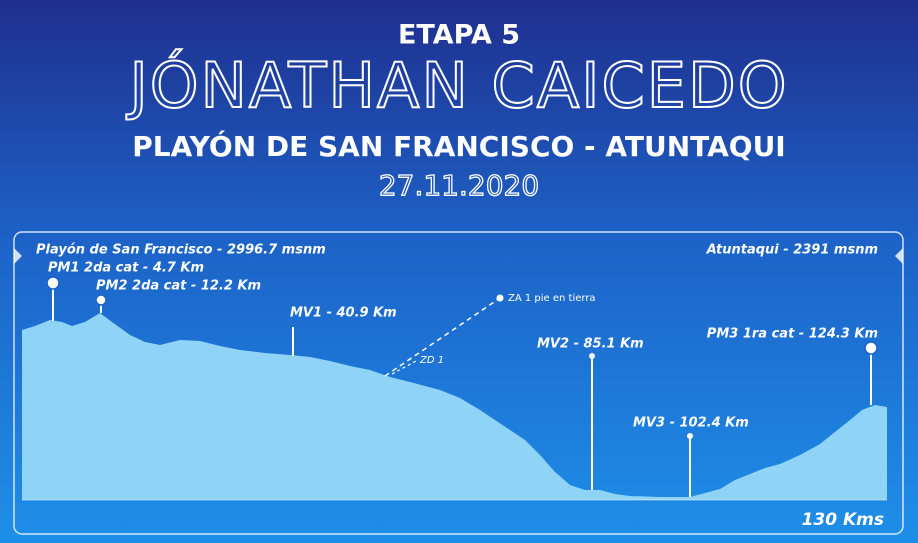  I want to click on start-label: Playón de San Francisco - 2996.7 msnm, so click(181, 250).